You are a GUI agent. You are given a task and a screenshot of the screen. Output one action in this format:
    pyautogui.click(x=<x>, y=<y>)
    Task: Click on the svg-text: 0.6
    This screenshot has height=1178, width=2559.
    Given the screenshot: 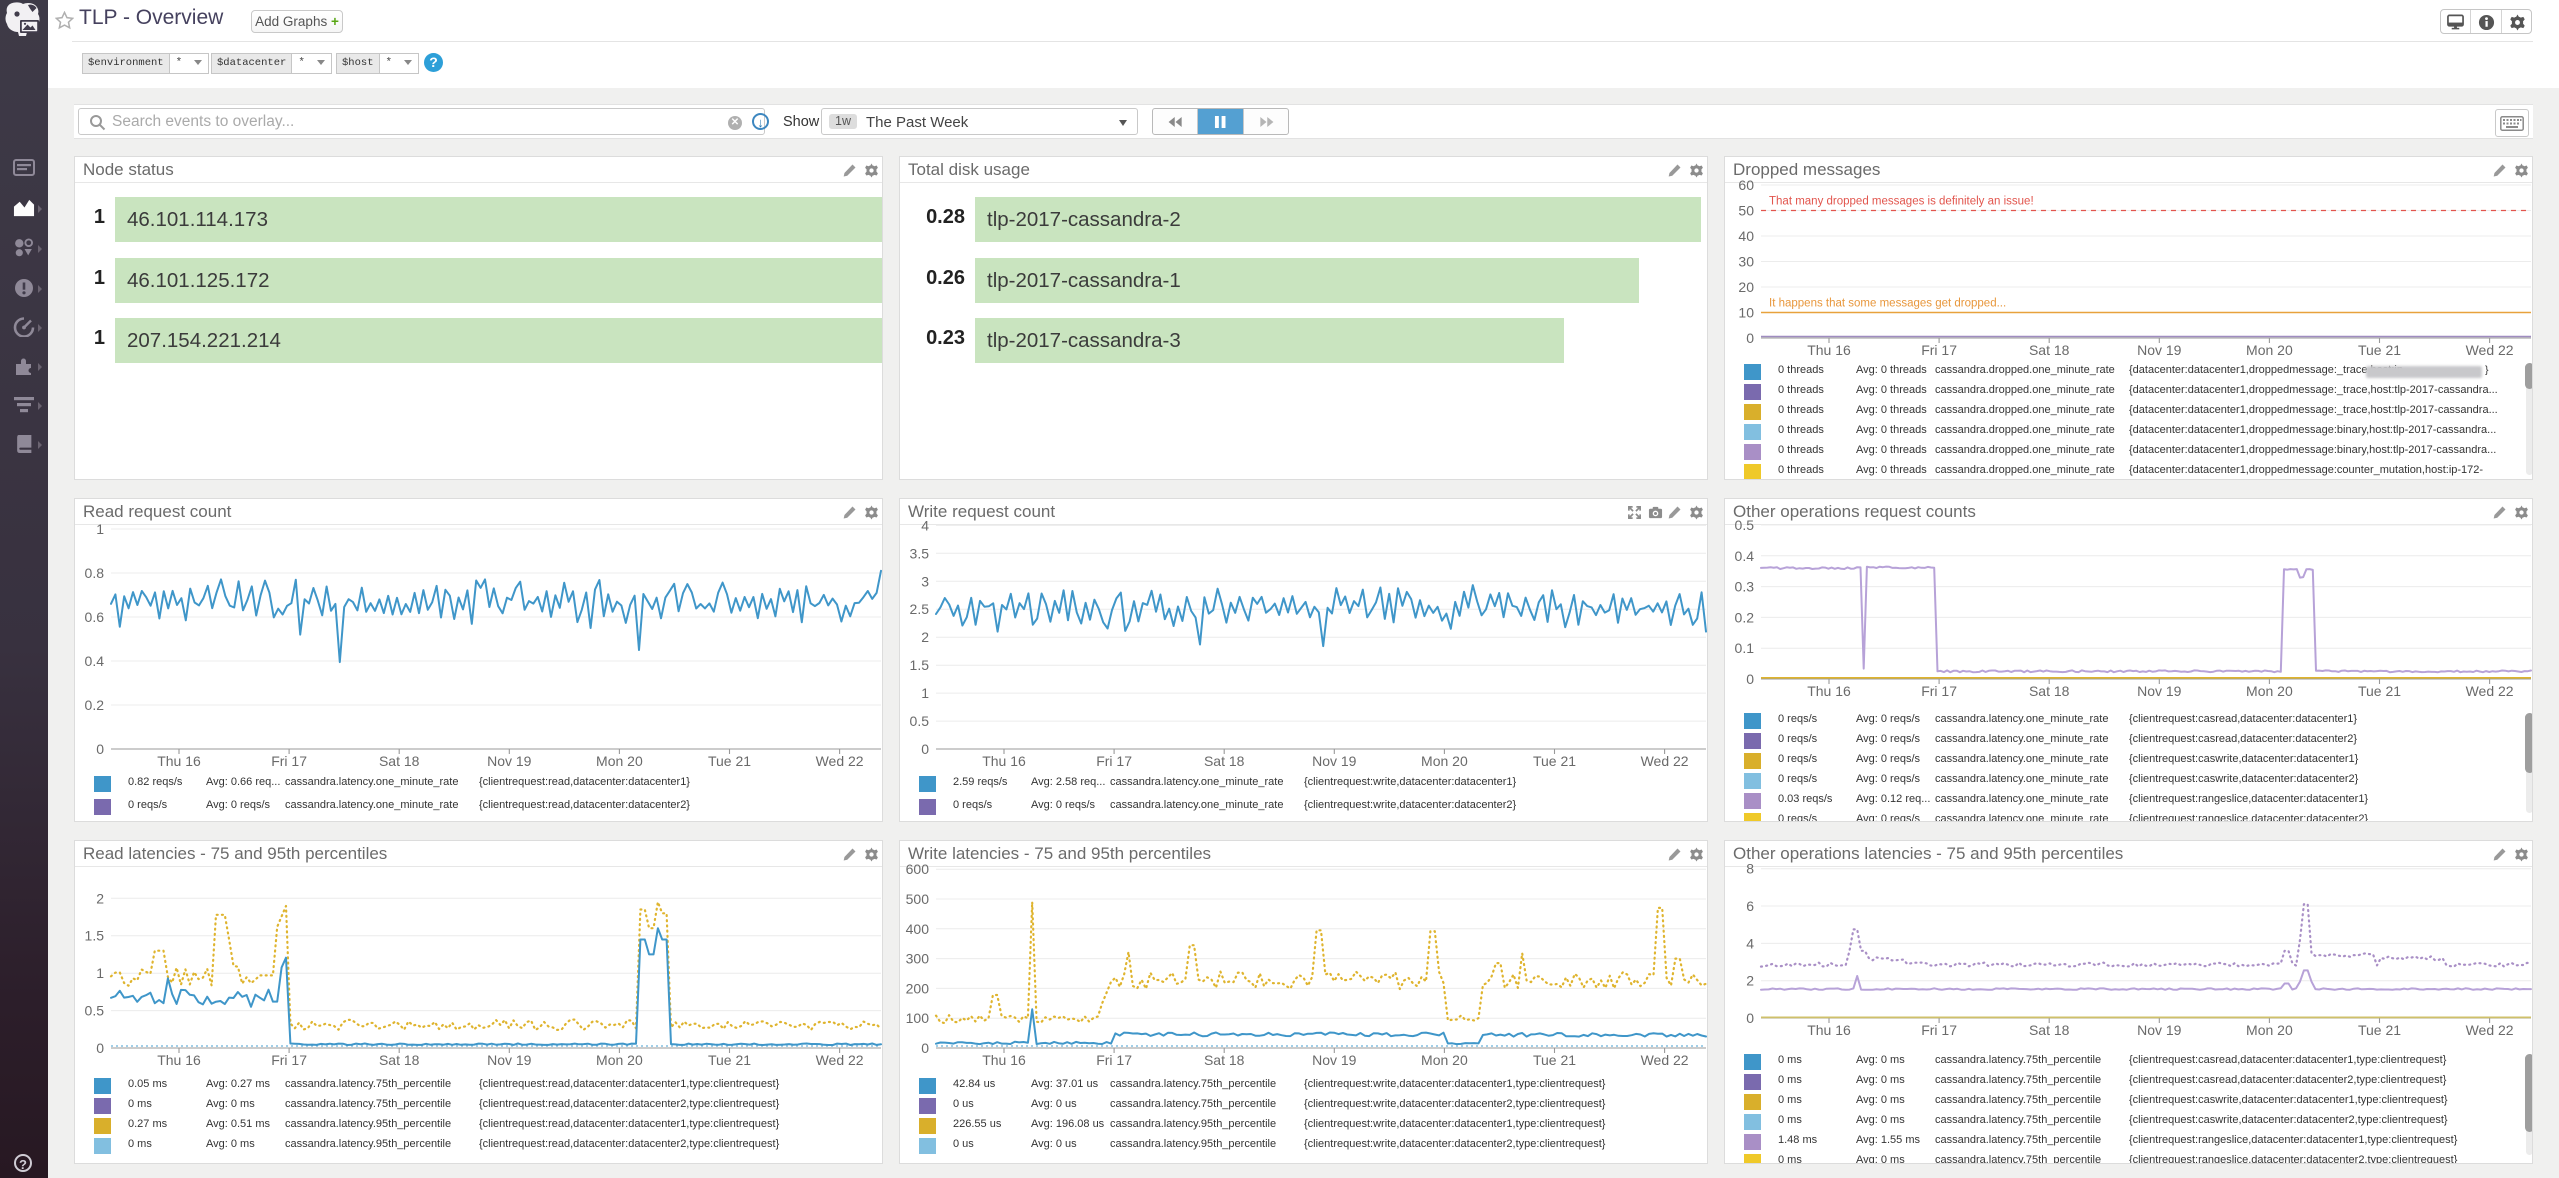 What is the action you would take?
    pyautogui.click(x=95, y=617)
    